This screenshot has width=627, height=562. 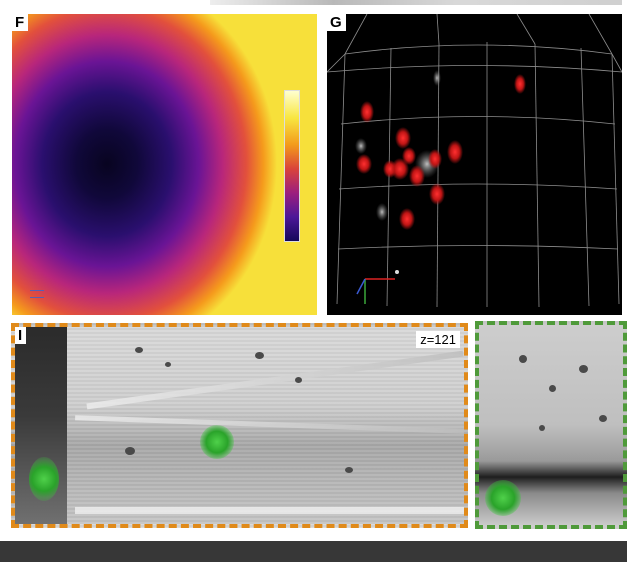 What do you see at coordinates (416, 2) in the screenshot?
I see `top-cropped-strip` at bounding box center [416, 2].